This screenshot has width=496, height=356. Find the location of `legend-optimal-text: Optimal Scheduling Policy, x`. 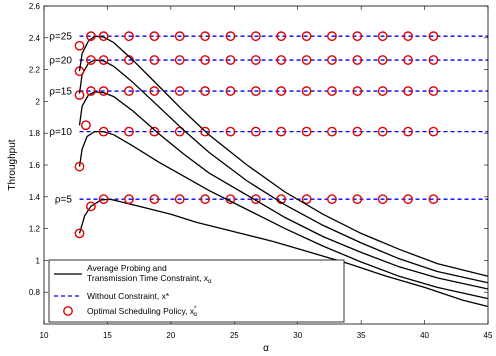

legend-optimal-text: Optimal Scheduling Policy, x is located at coordinates (141, 311).